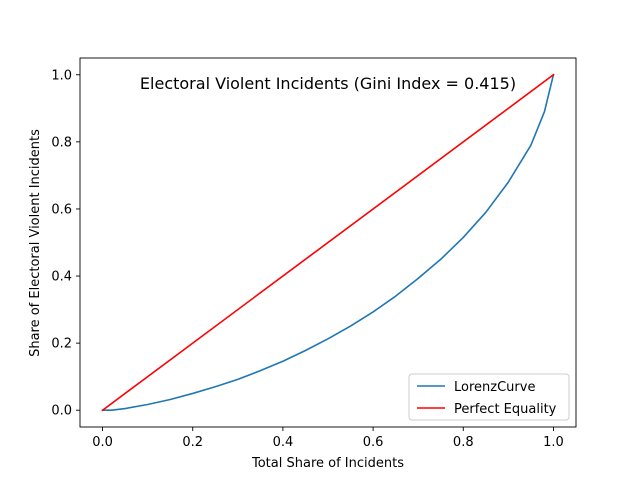 This screenshot has width=640, height=480. Describe the element at coordinates (61, 277) in the screenshot. I see `y-tick-label: 0.4` at that location.